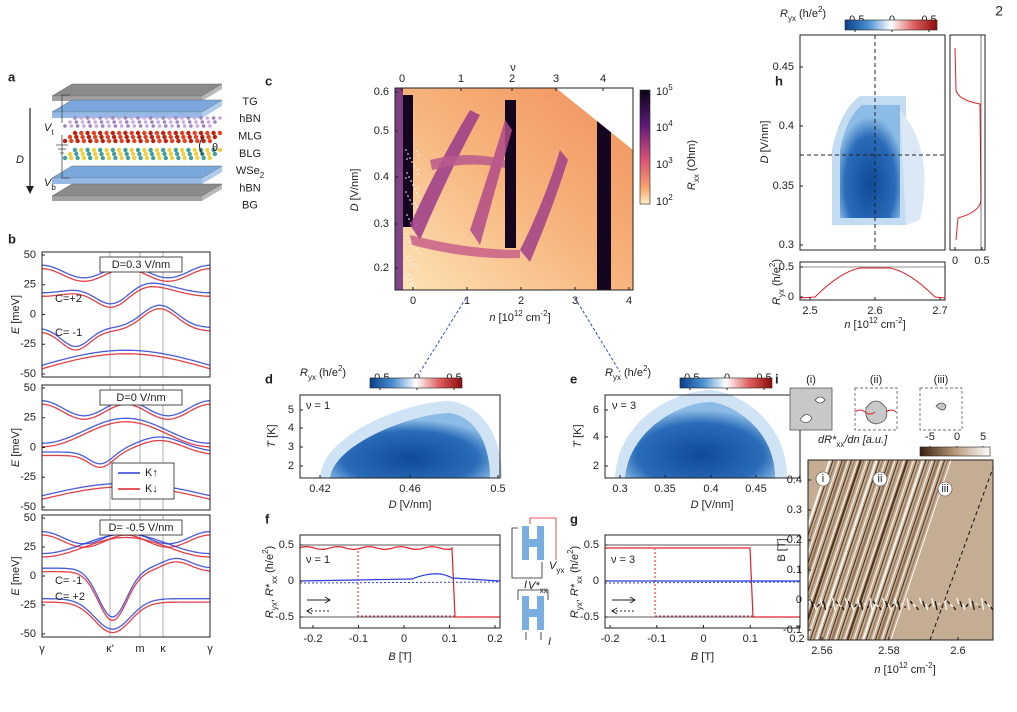 The height and width of the screenshot is (712, 1017). What do you see at coordinates (50, 184) in the screenshot?
I see `voltage-label: Vb` at bounding box center [50, 184].